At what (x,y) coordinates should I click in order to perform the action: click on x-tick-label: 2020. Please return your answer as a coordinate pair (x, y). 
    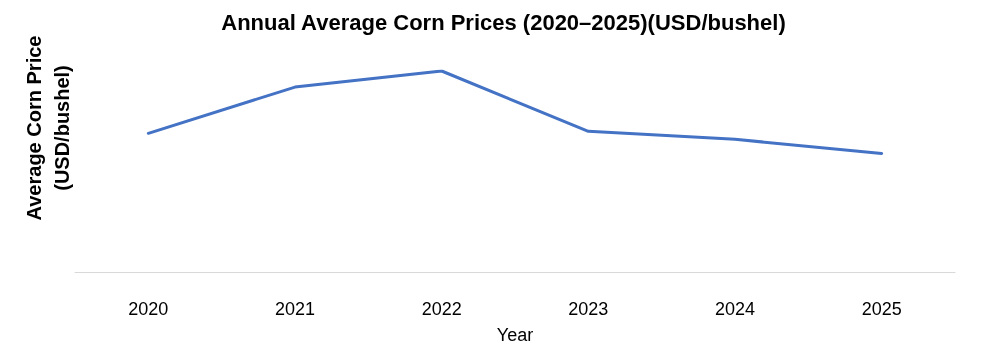
    Looking at the image, I should click on (148, 309).